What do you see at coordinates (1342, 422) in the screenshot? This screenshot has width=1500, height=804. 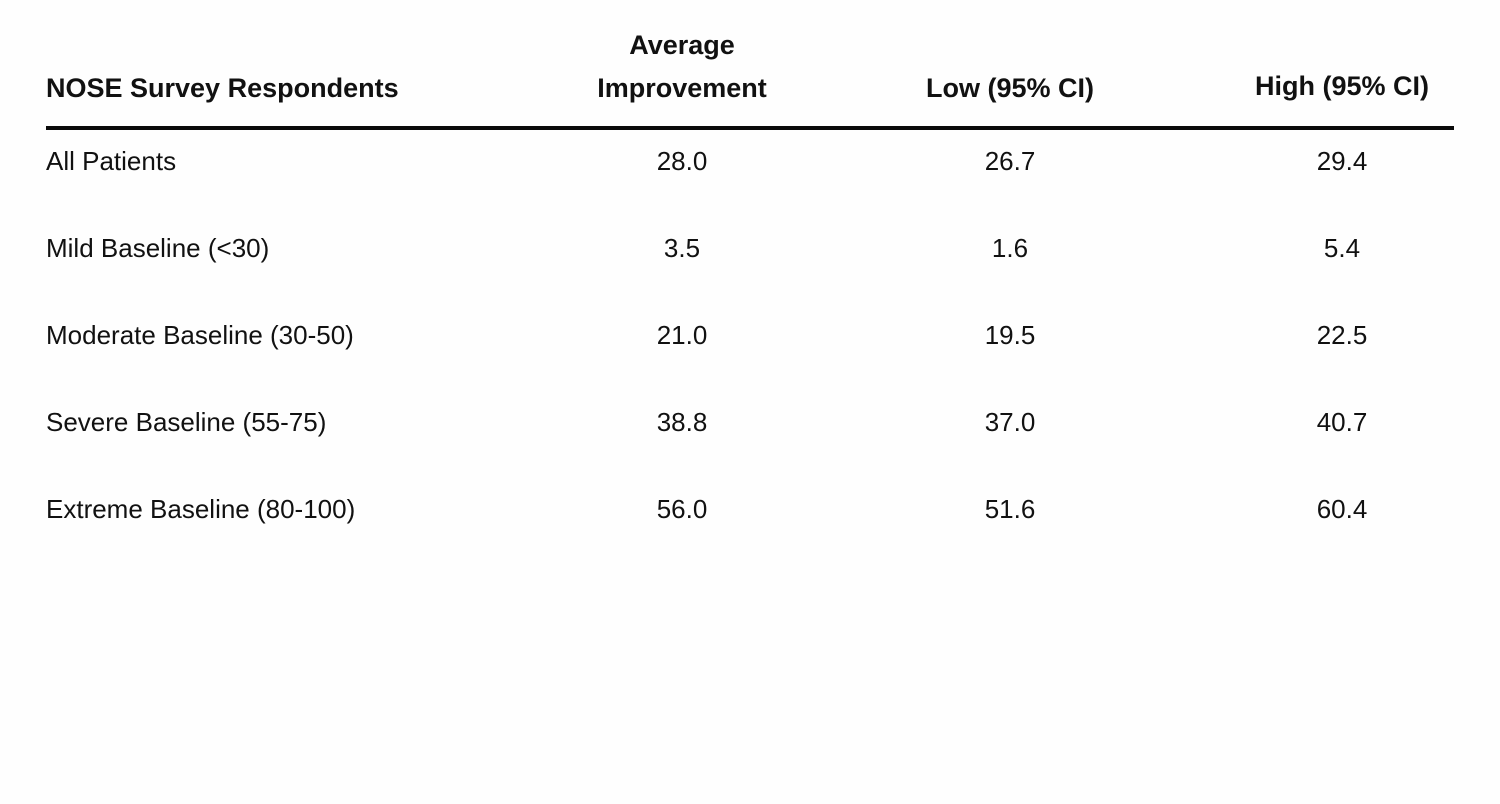 I see `high-ci-value: 40.7` at bounding box center [1342, 422].